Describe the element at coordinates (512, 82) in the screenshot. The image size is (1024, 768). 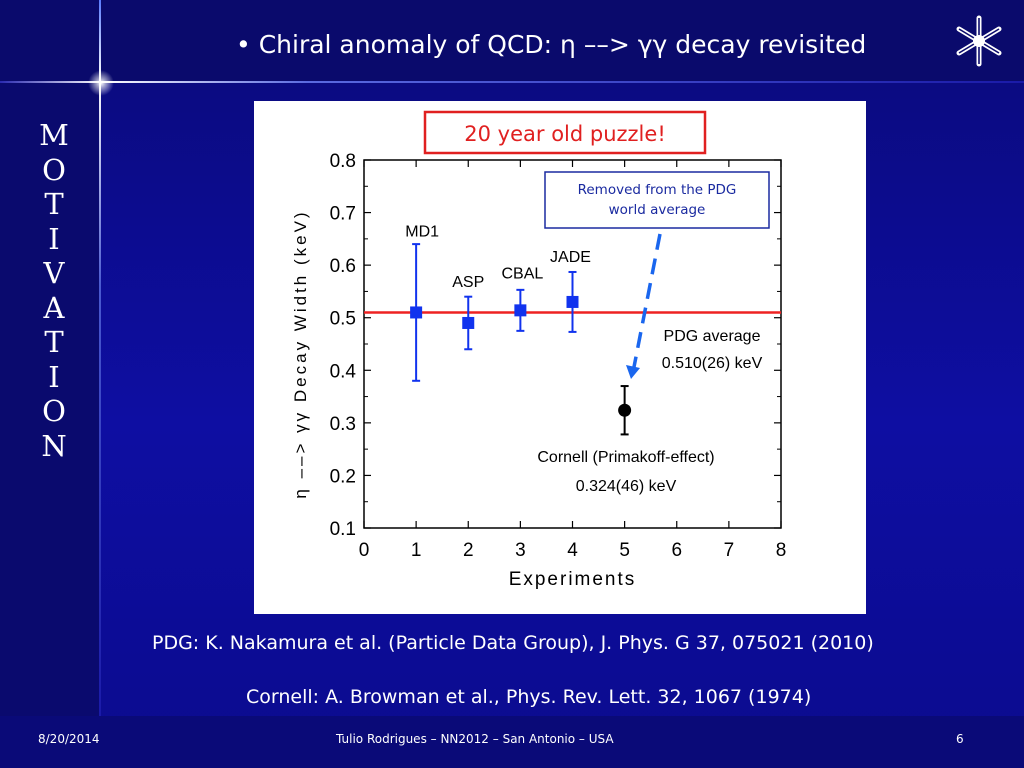
I see `horizontal-accent-line` at that location.